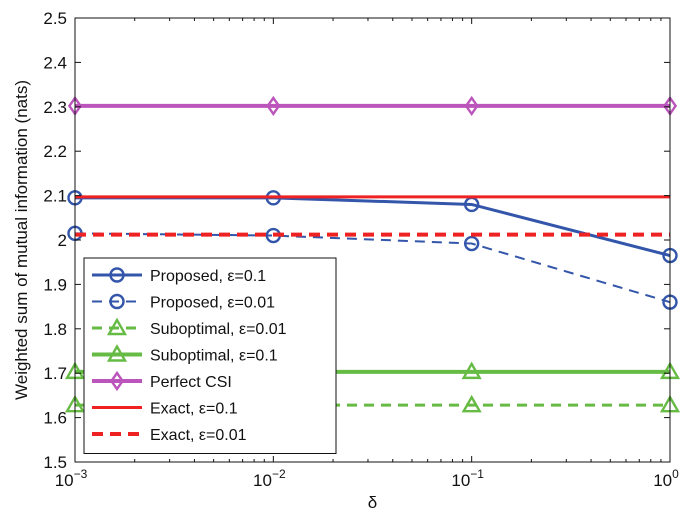 The image size is (686, 515). Describe the element at coordinates (372, 502) in the screenshot. I see `x-axis-label: δ` at that location.